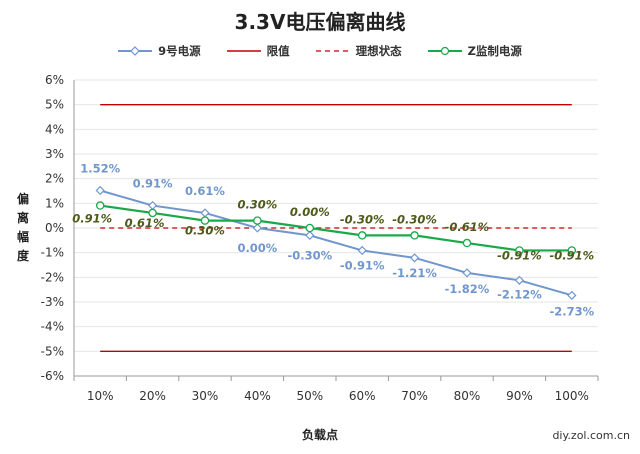 This screenshot has height=454, width=640. What do you see at coordinates (145, 223) in the screenshot?
I see `data-label-series-2: 0.61%` at bounding box center [145, 223].